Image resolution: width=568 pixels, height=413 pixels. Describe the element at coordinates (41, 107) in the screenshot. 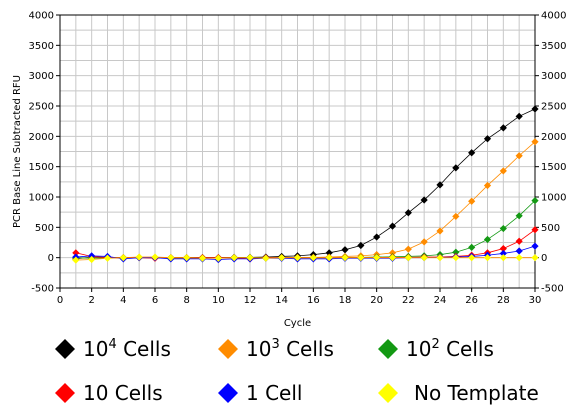

I see `y-tick-label-left: 2500` at that location.